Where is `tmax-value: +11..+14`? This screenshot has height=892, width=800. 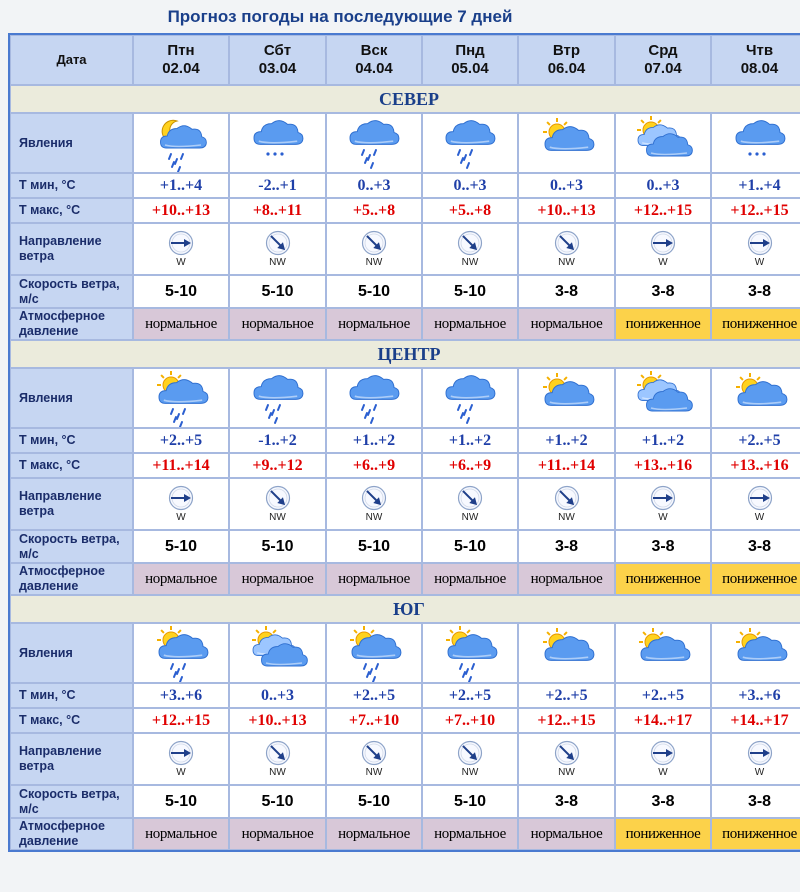
tmax-value: +11..+14 is located at coordinates (566, 465).